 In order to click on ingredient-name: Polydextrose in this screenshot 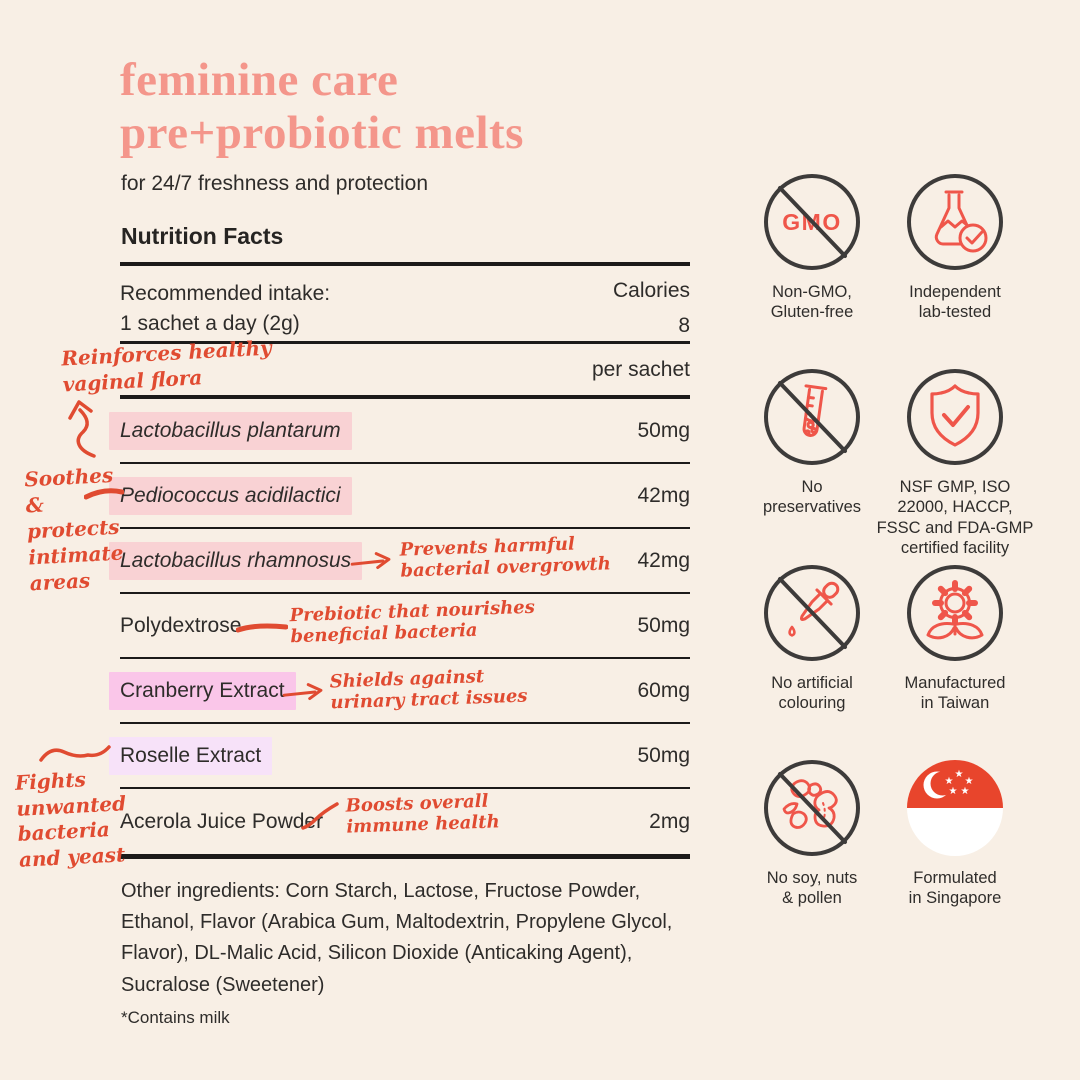, I will do `click(181, 625)`.